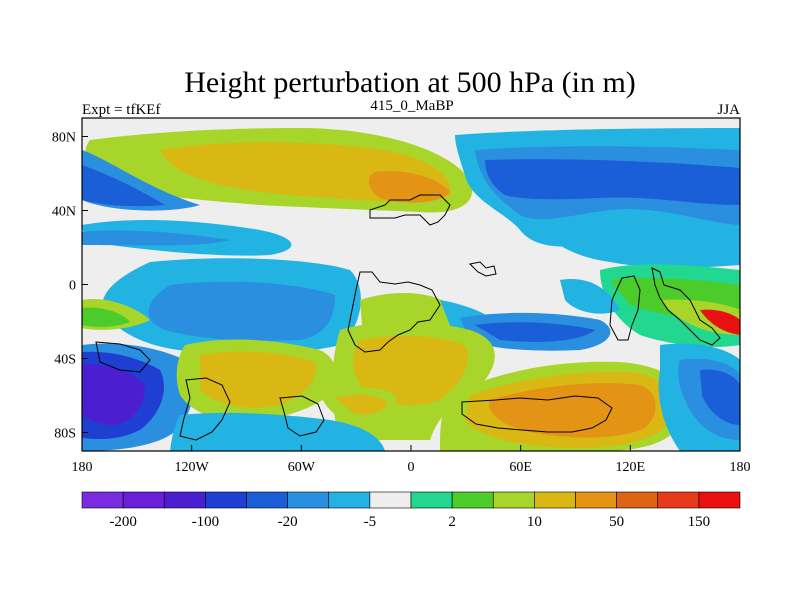 This screenshot has height=600, width=800. What do you see at coordinates (411, 467) in the screenshot?
I see `x-tick-label: 0` at bounding box center [411, 467].